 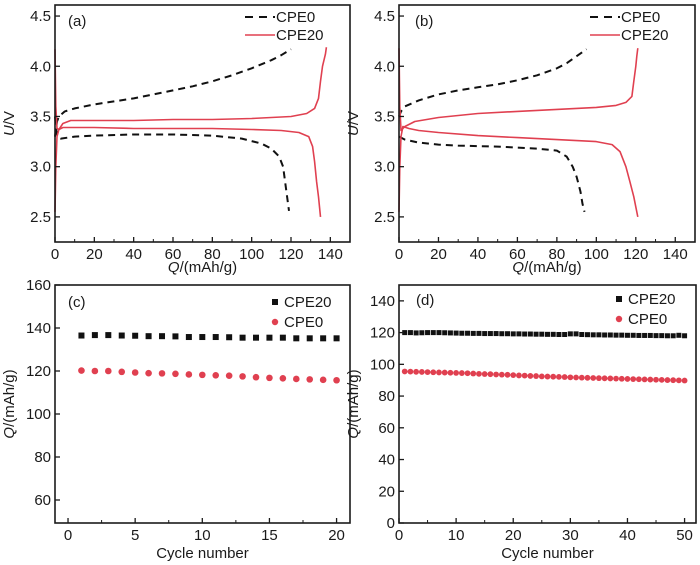 What do you see at coordinates (386, 460) in the screenshot?
I see `y-tick-label: 40` at bounding box center [386, 460].